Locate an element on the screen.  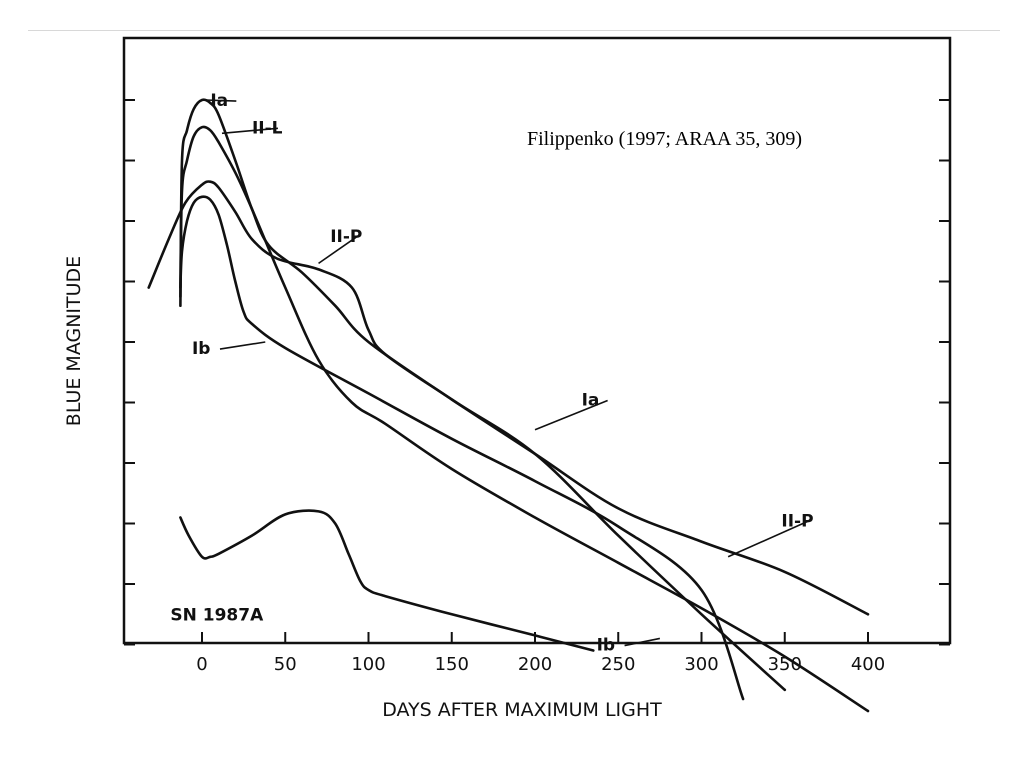
x-tick-label: 100 is located at coordinates (368, 664).